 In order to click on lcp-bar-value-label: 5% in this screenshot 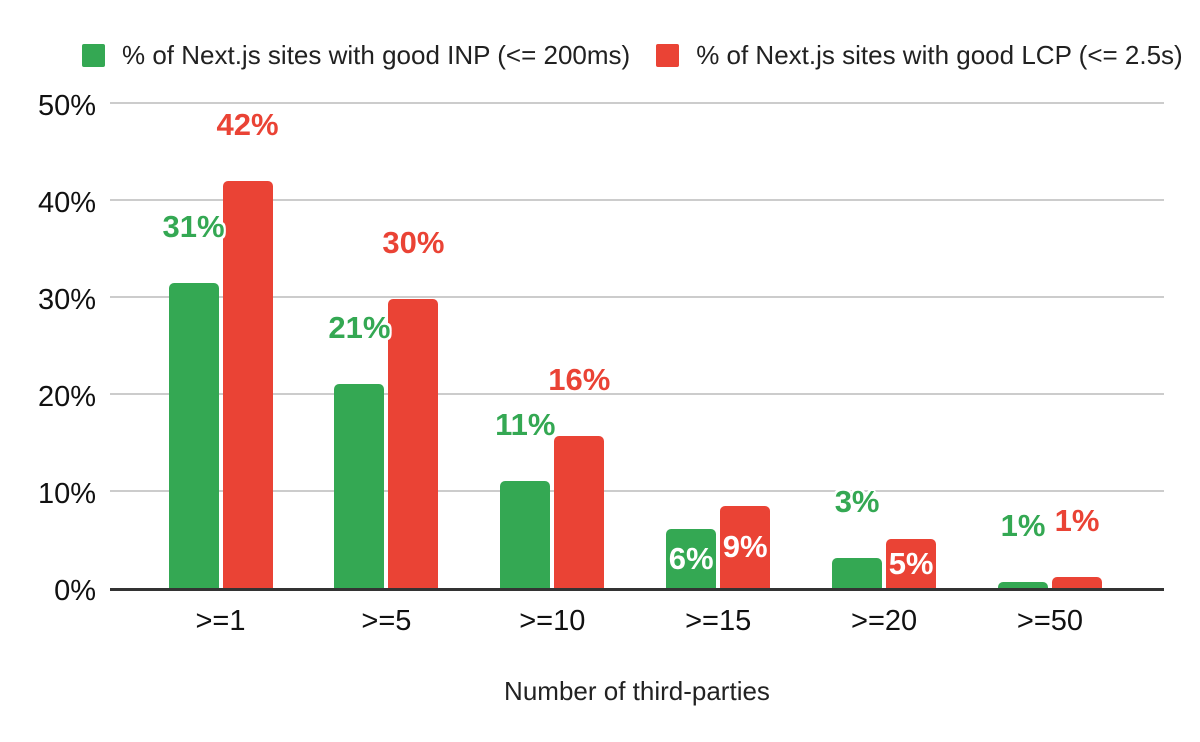, I will do `click(911, 563)`.